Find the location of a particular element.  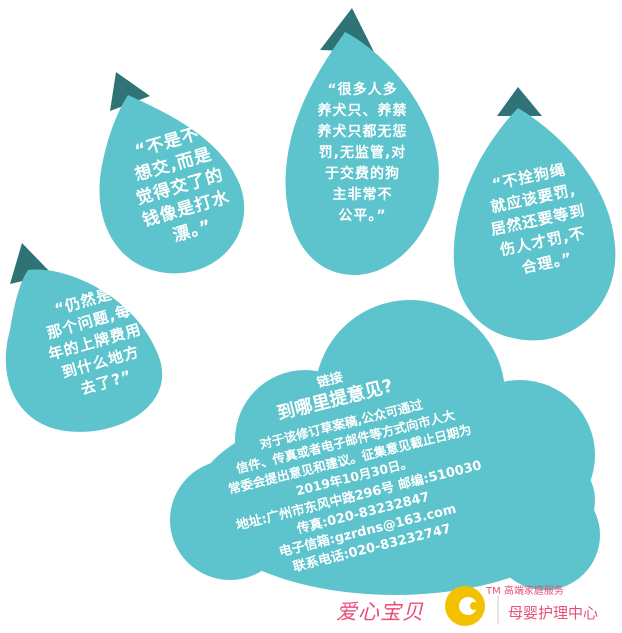

logo-brand-main: 爱心宝贝 is located at coordinates (380, 612).